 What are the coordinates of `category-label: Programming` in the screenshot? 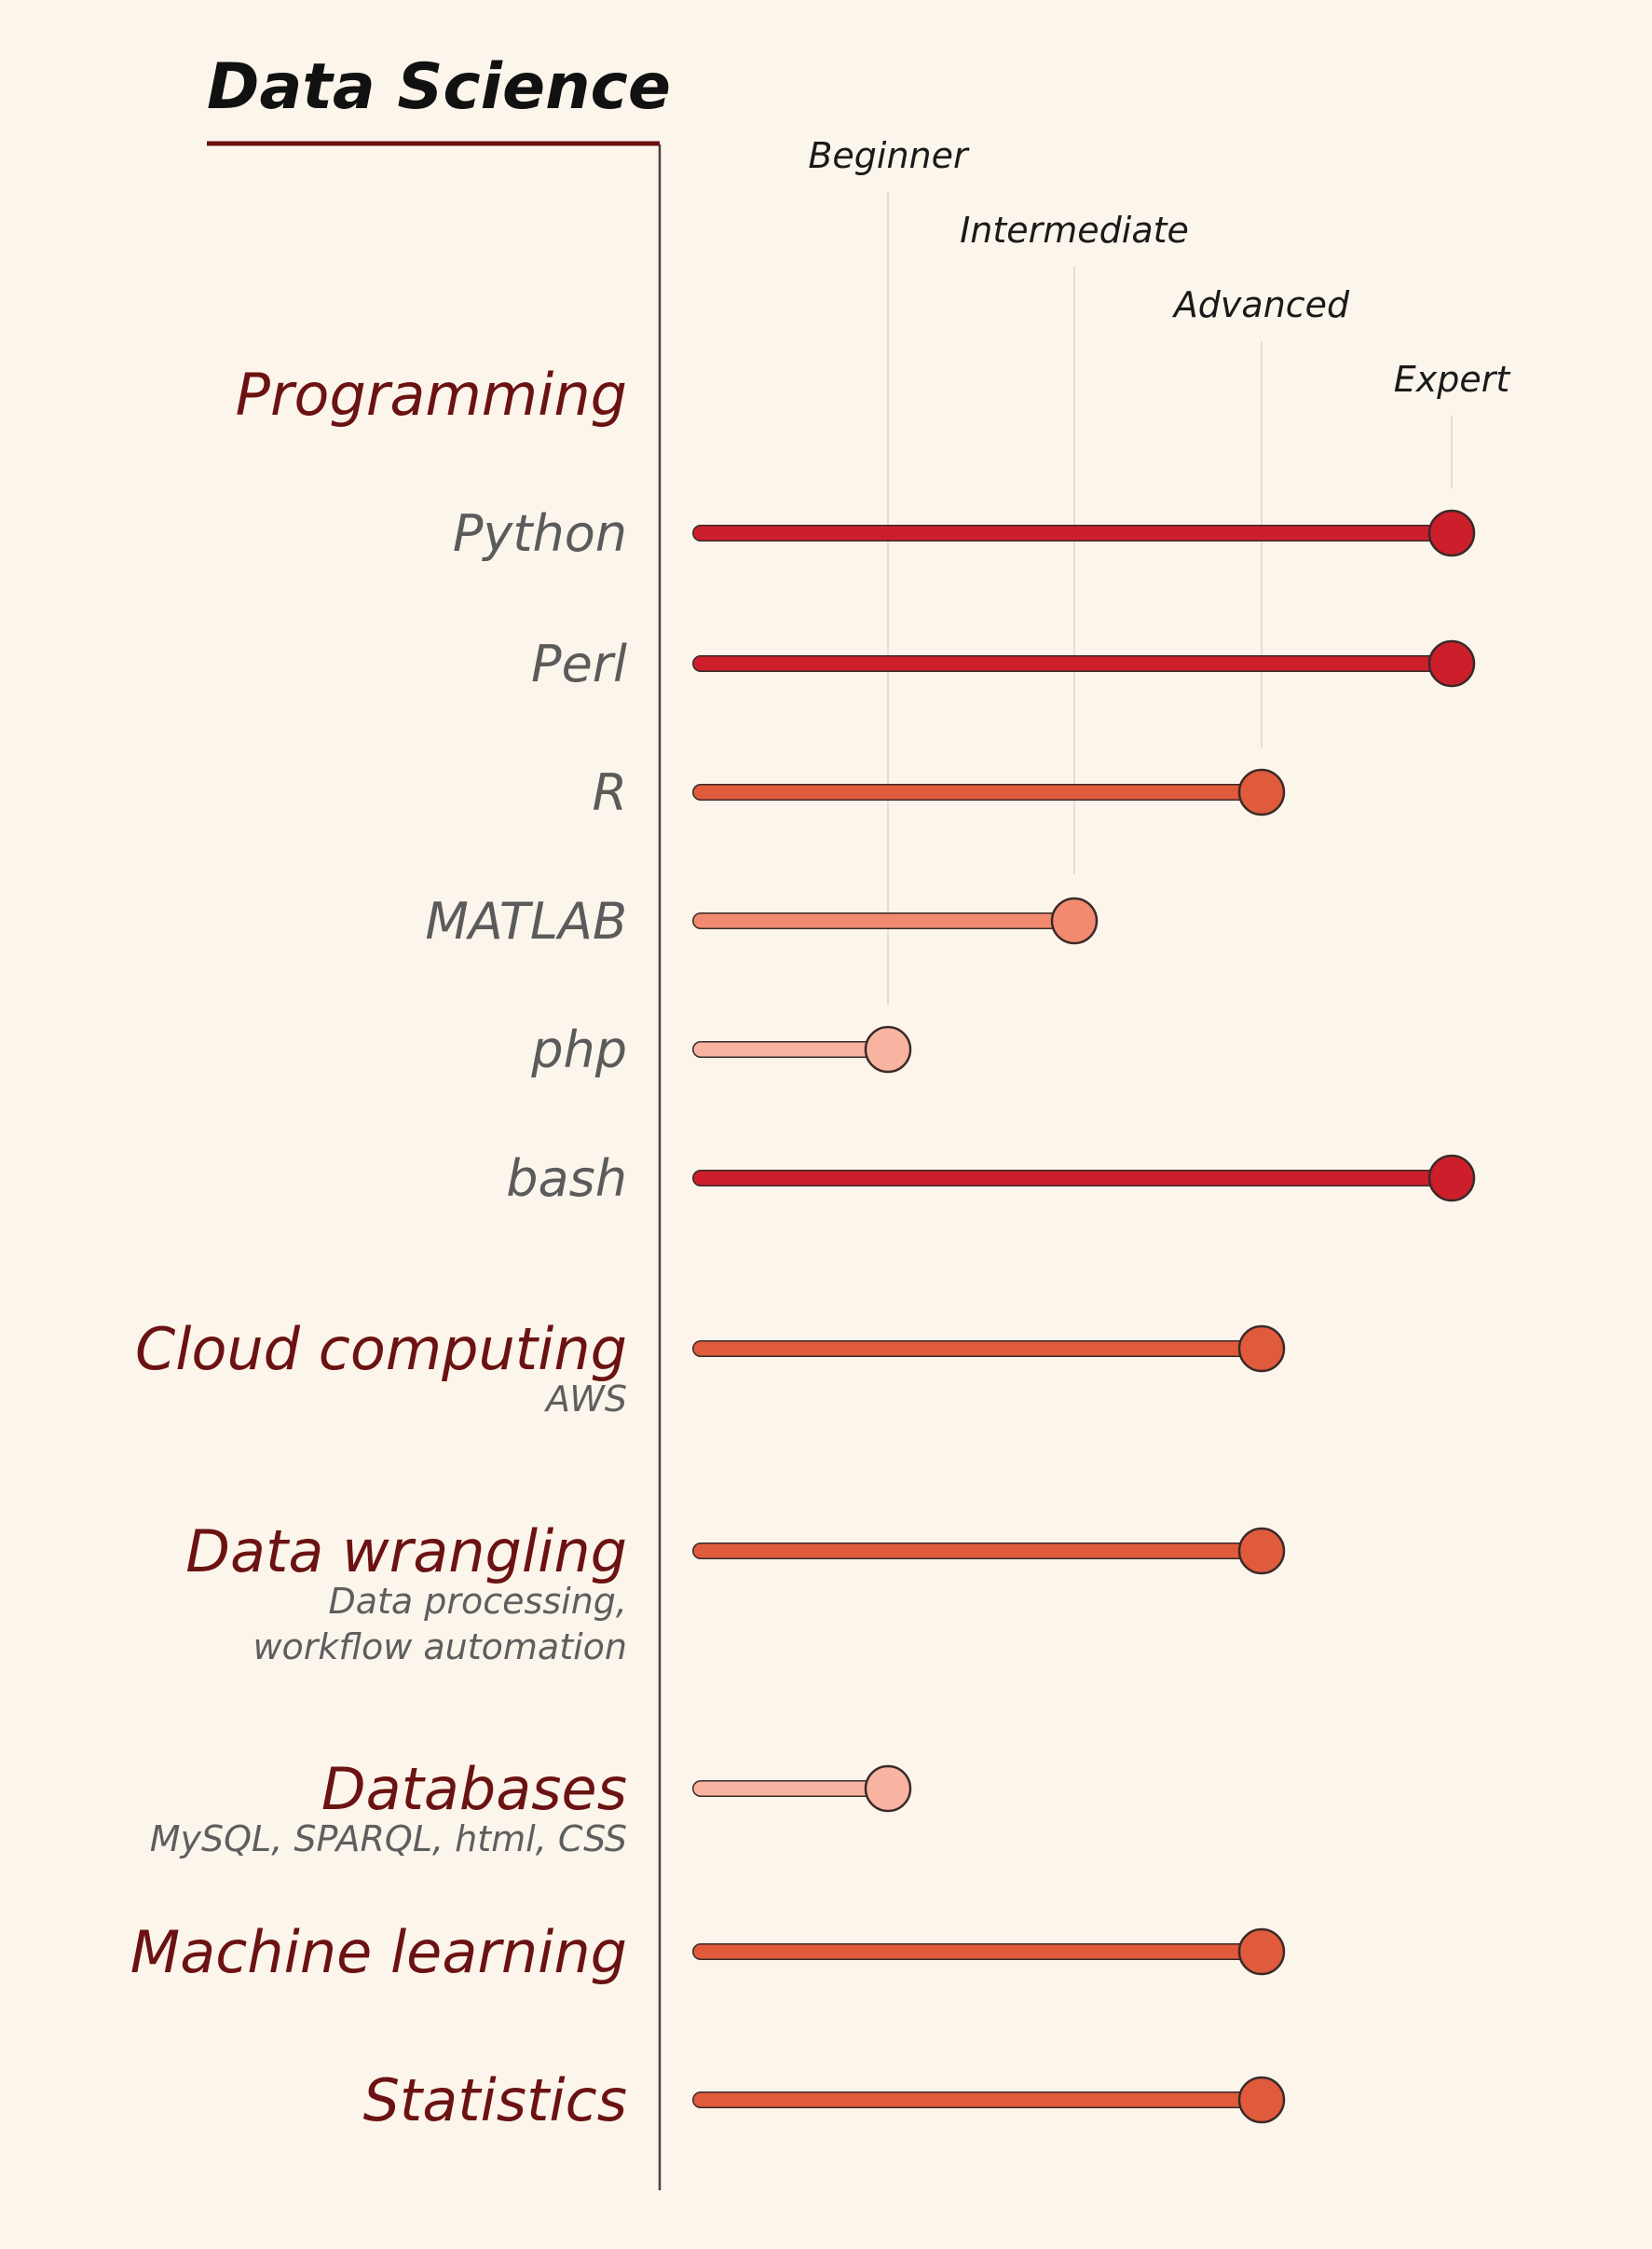 It's located at (431, 395).